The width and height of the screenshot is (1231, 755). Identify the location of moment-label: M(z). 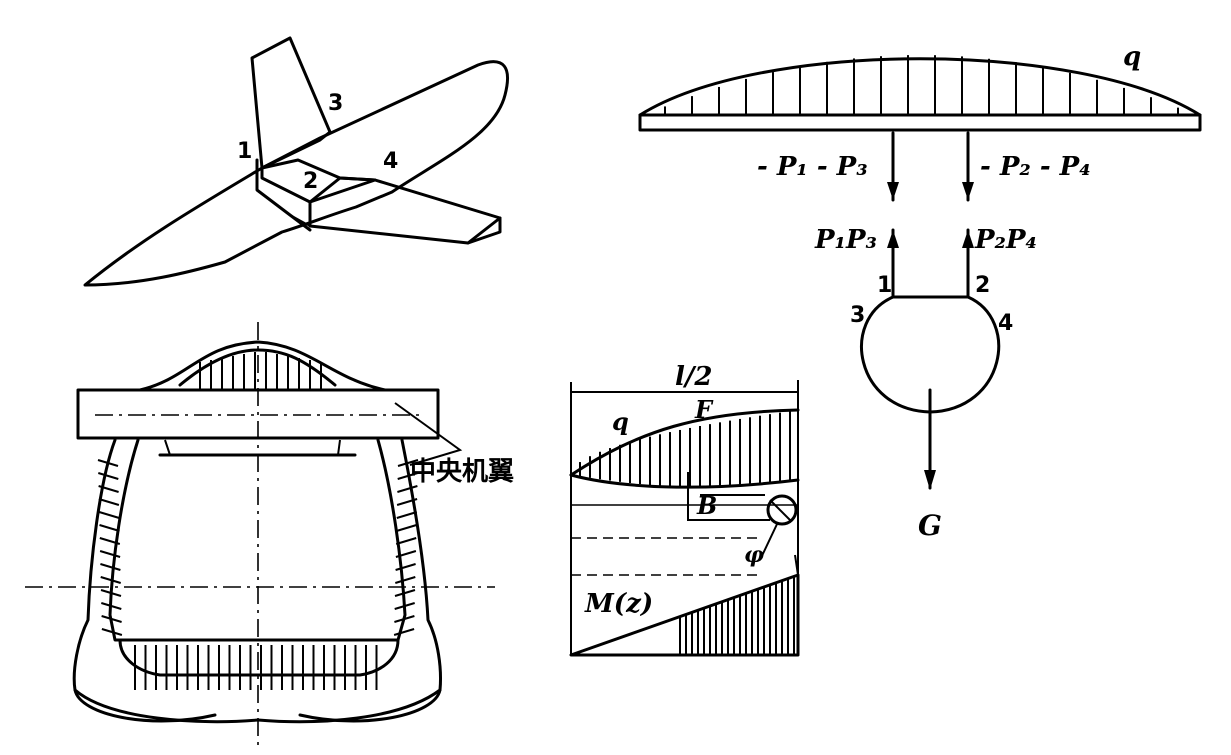
(618, 604).